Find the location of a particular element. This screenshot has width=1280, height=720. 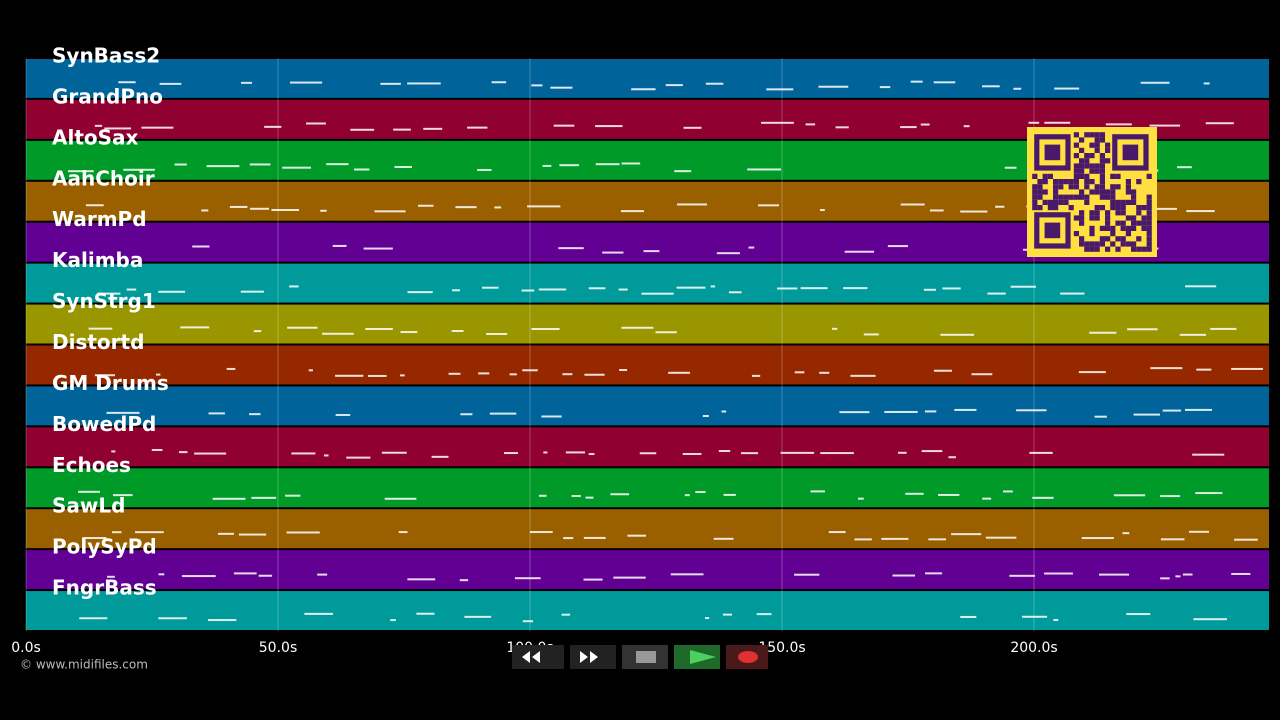

track-name: SawLd is located at coordinates (88, 506).